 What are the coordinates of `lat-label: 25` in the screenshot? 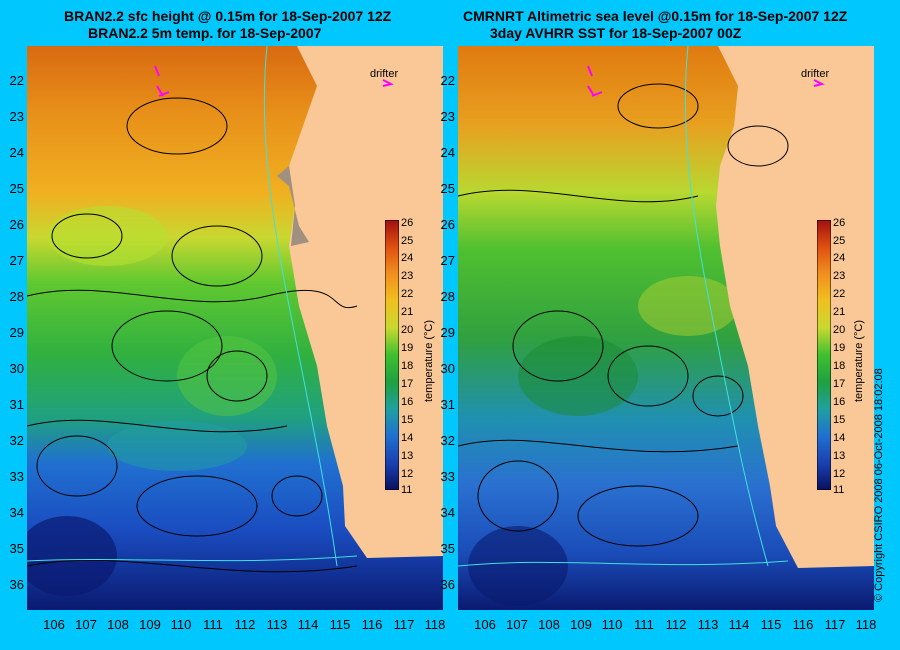 It's located at (16, 188).